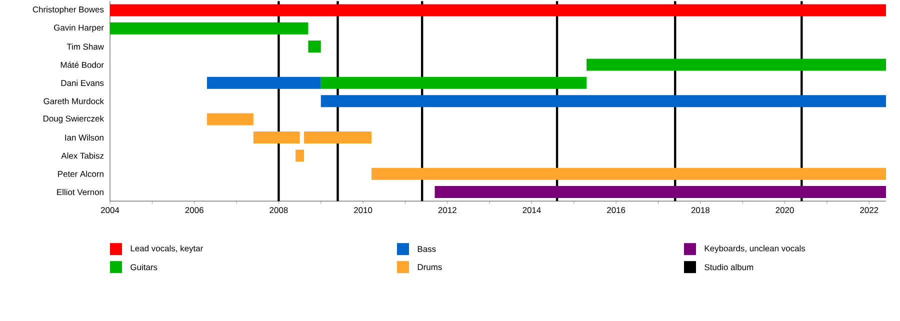  I want to click on y-tick-label: Christopher Bowes, so click(68, 10).